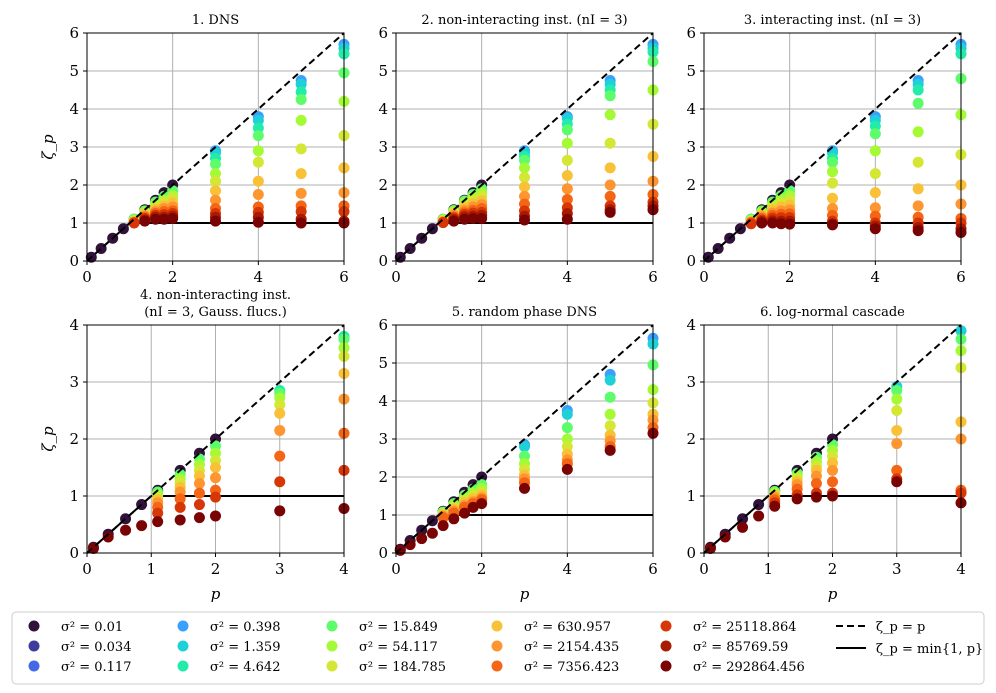  I want to click on x-tick-label: 0, so click(87, 569).